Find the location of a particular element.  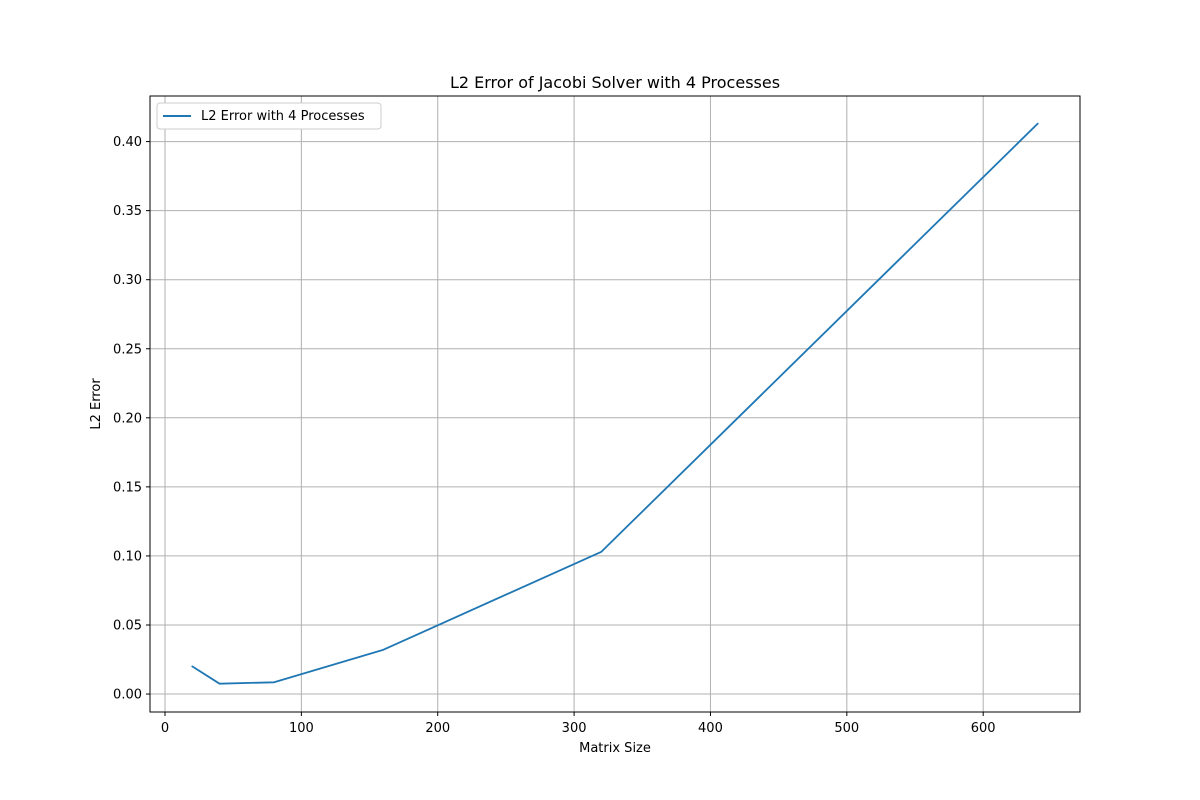

x-tick-label: 200 is located at coordinates (437, 728).